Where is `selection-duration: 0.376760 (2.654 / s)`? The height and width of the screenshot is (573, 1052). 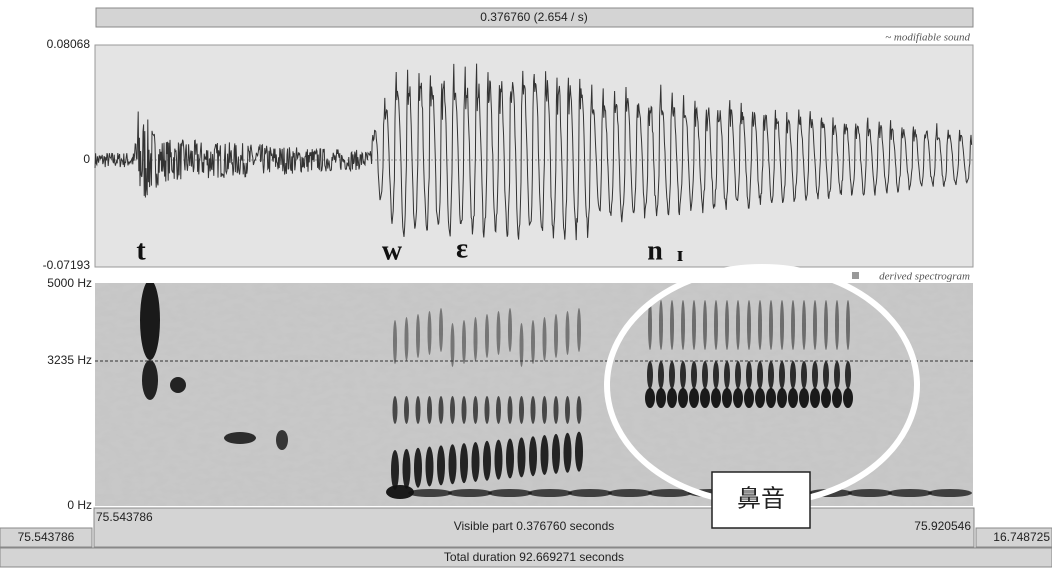 selection-duration: 0.376760 (2.654 / s) is located at coordinates (533, 17).